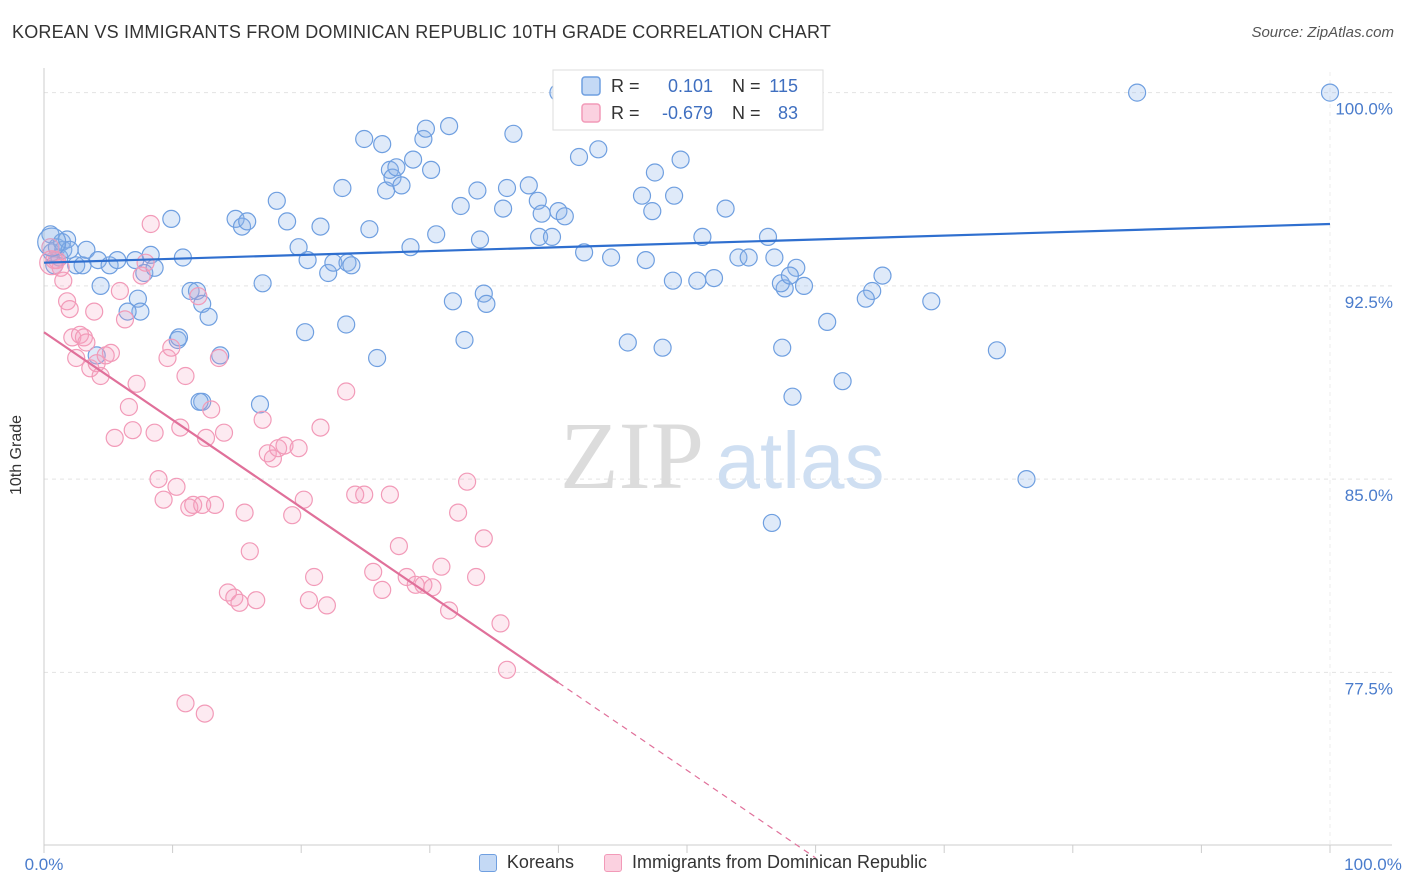 The image size is (1406, 892). I want to click on legend-swatch-dominican, so click(591, 113).